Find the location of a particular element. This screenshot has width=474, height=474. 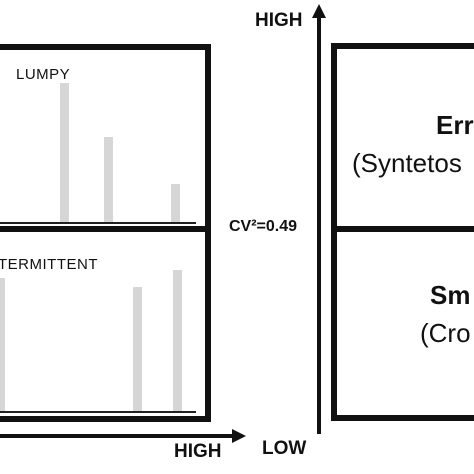

smooth-title: Sm is located at coordinates (450, 295).